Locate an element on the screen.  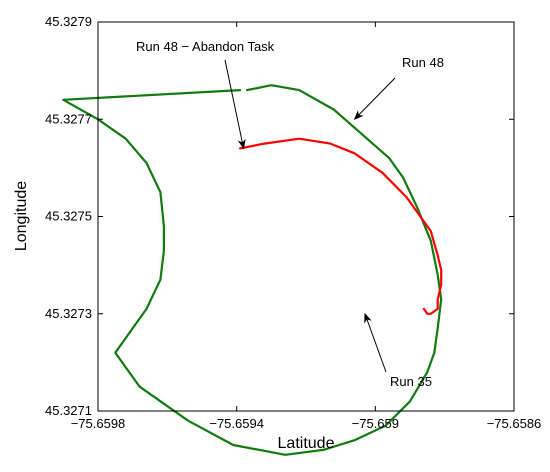
y-tick-label: 45.3271 is located at coordinates (68, 410).